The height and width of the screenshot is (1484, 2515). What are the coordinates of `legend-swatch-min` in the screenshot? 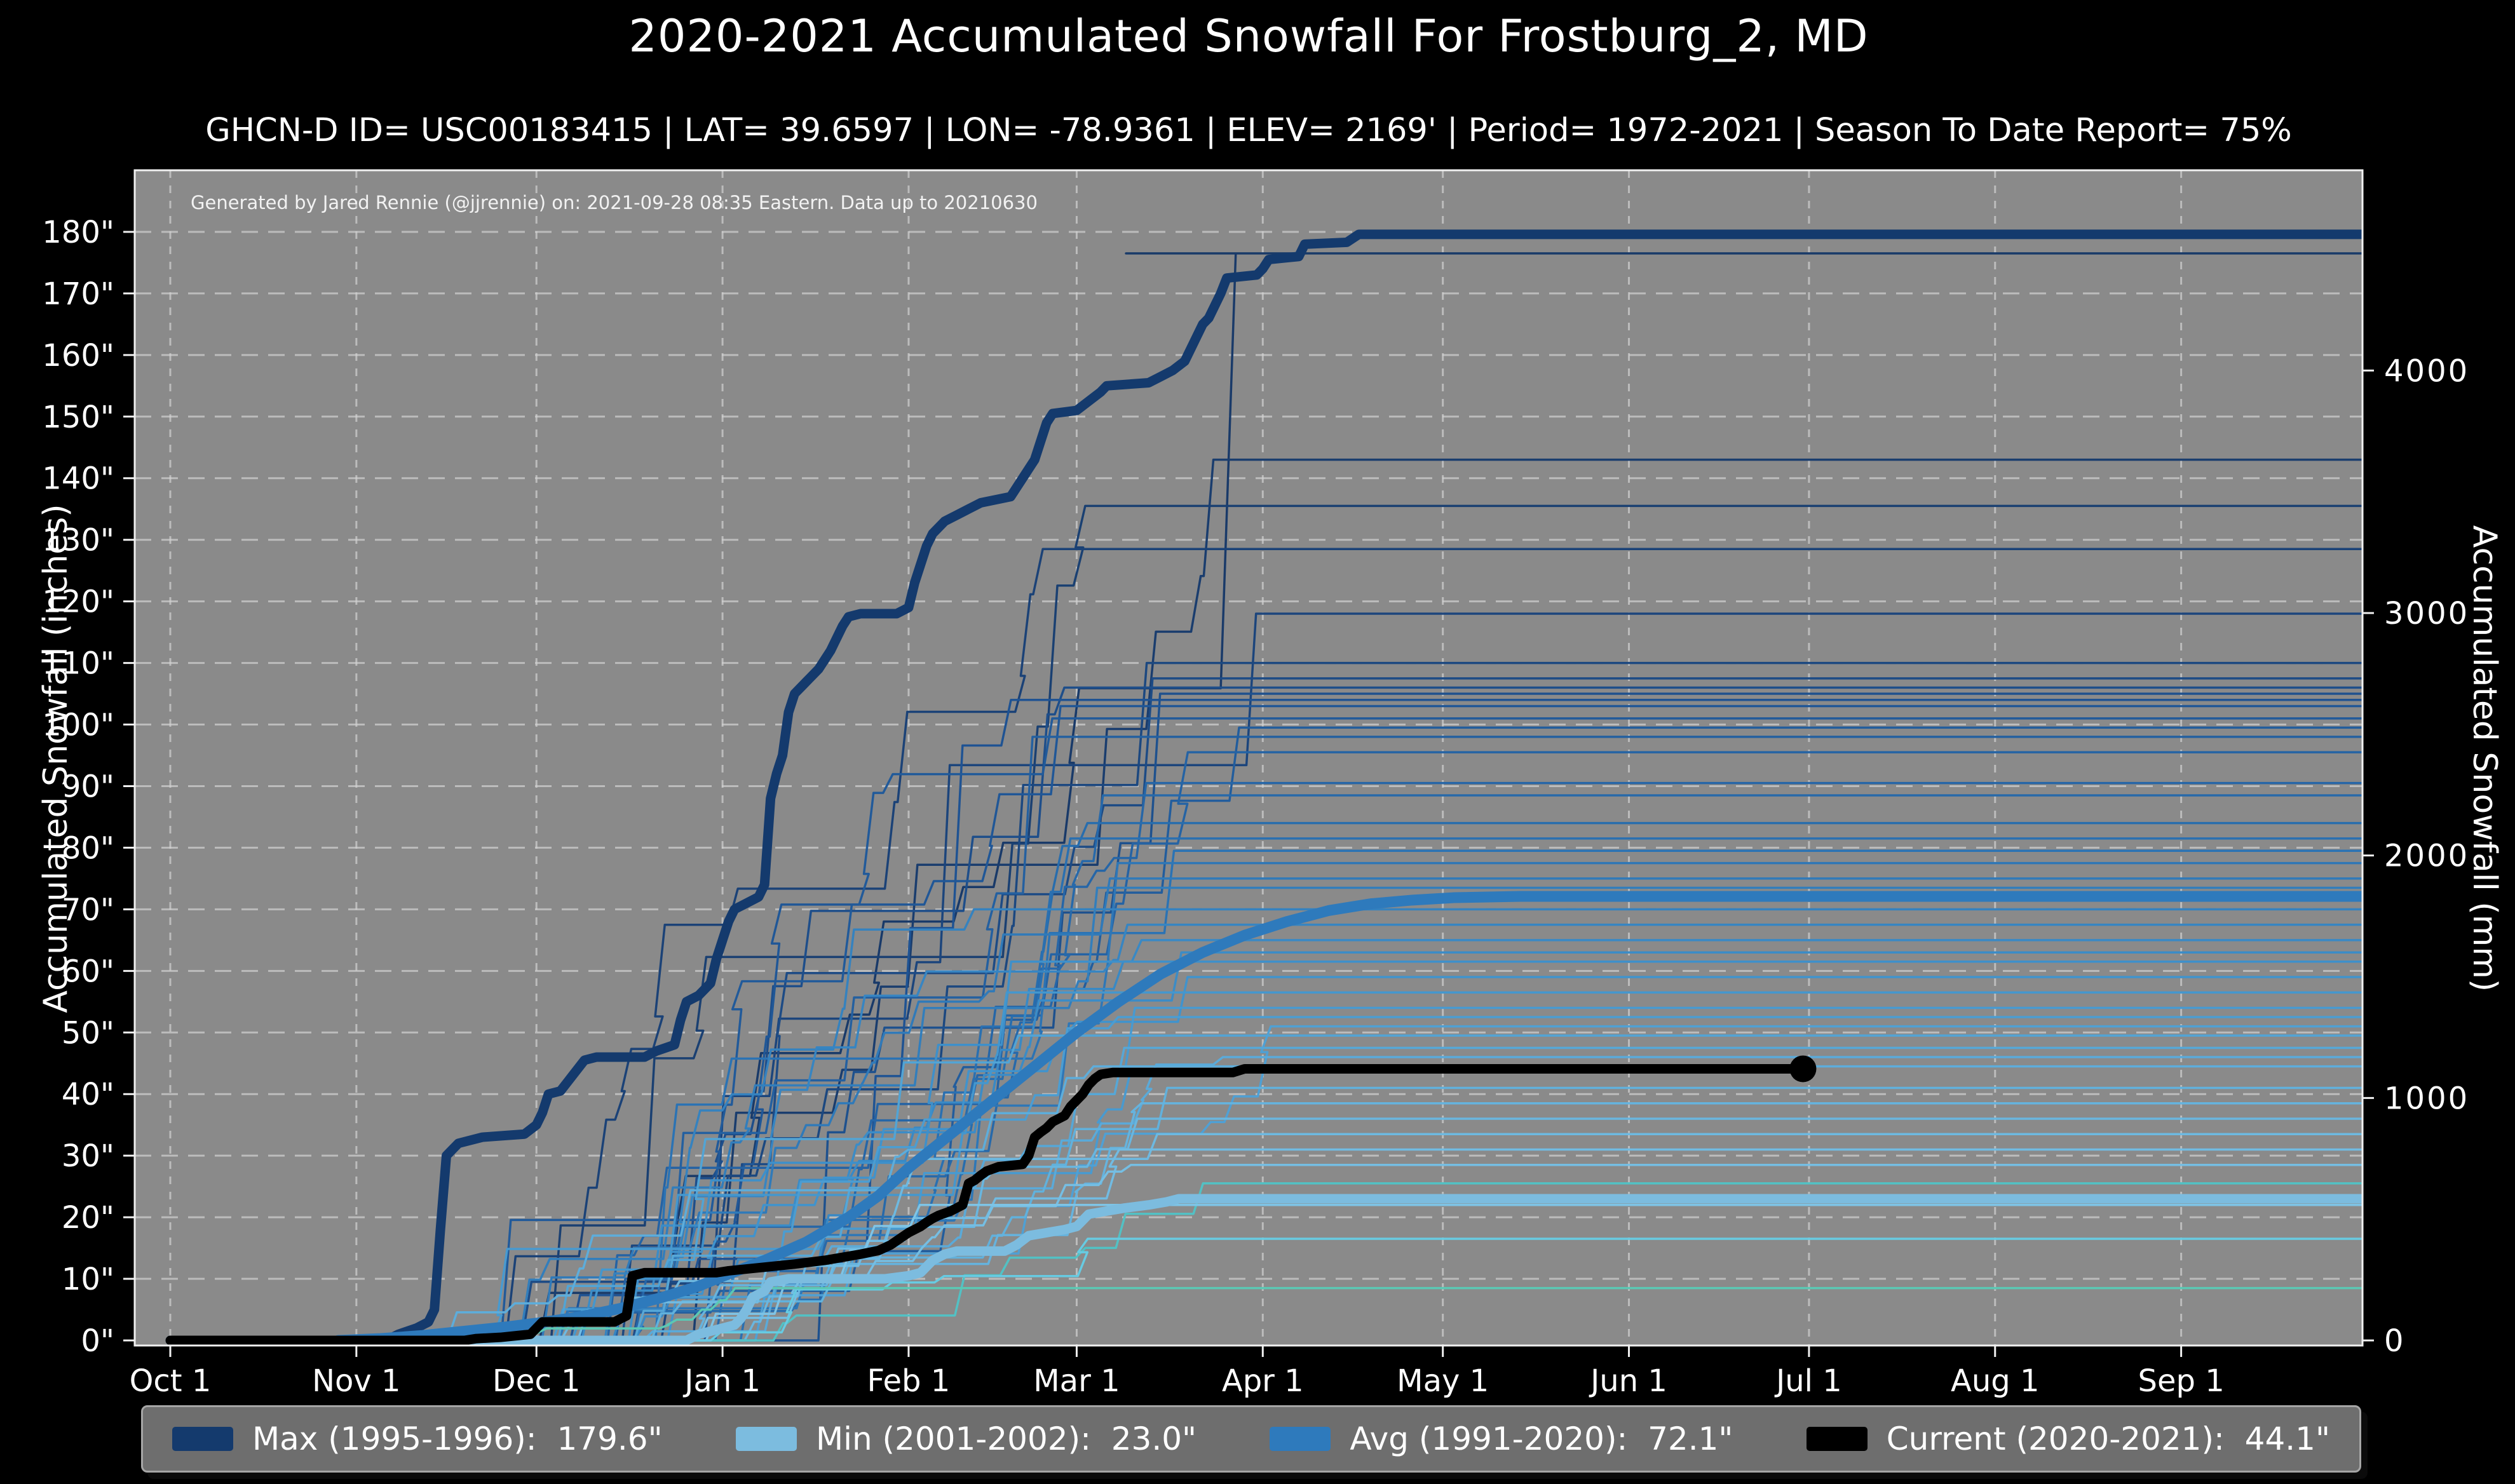 It's located at (766, 1439).